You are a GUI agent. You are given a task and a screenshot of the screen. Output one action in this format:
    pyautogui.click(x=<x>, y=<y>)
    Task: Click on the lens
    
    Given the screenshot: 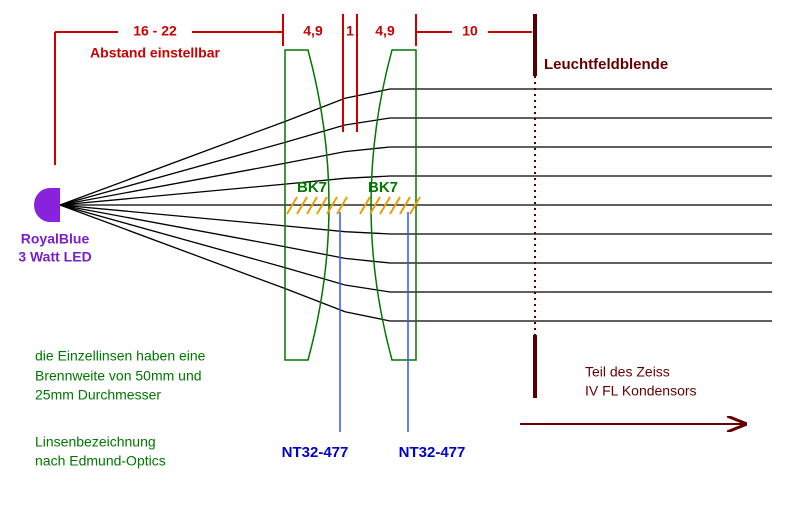 What is the action you would take?
    pyautogui.click(x=307, y=205)
    